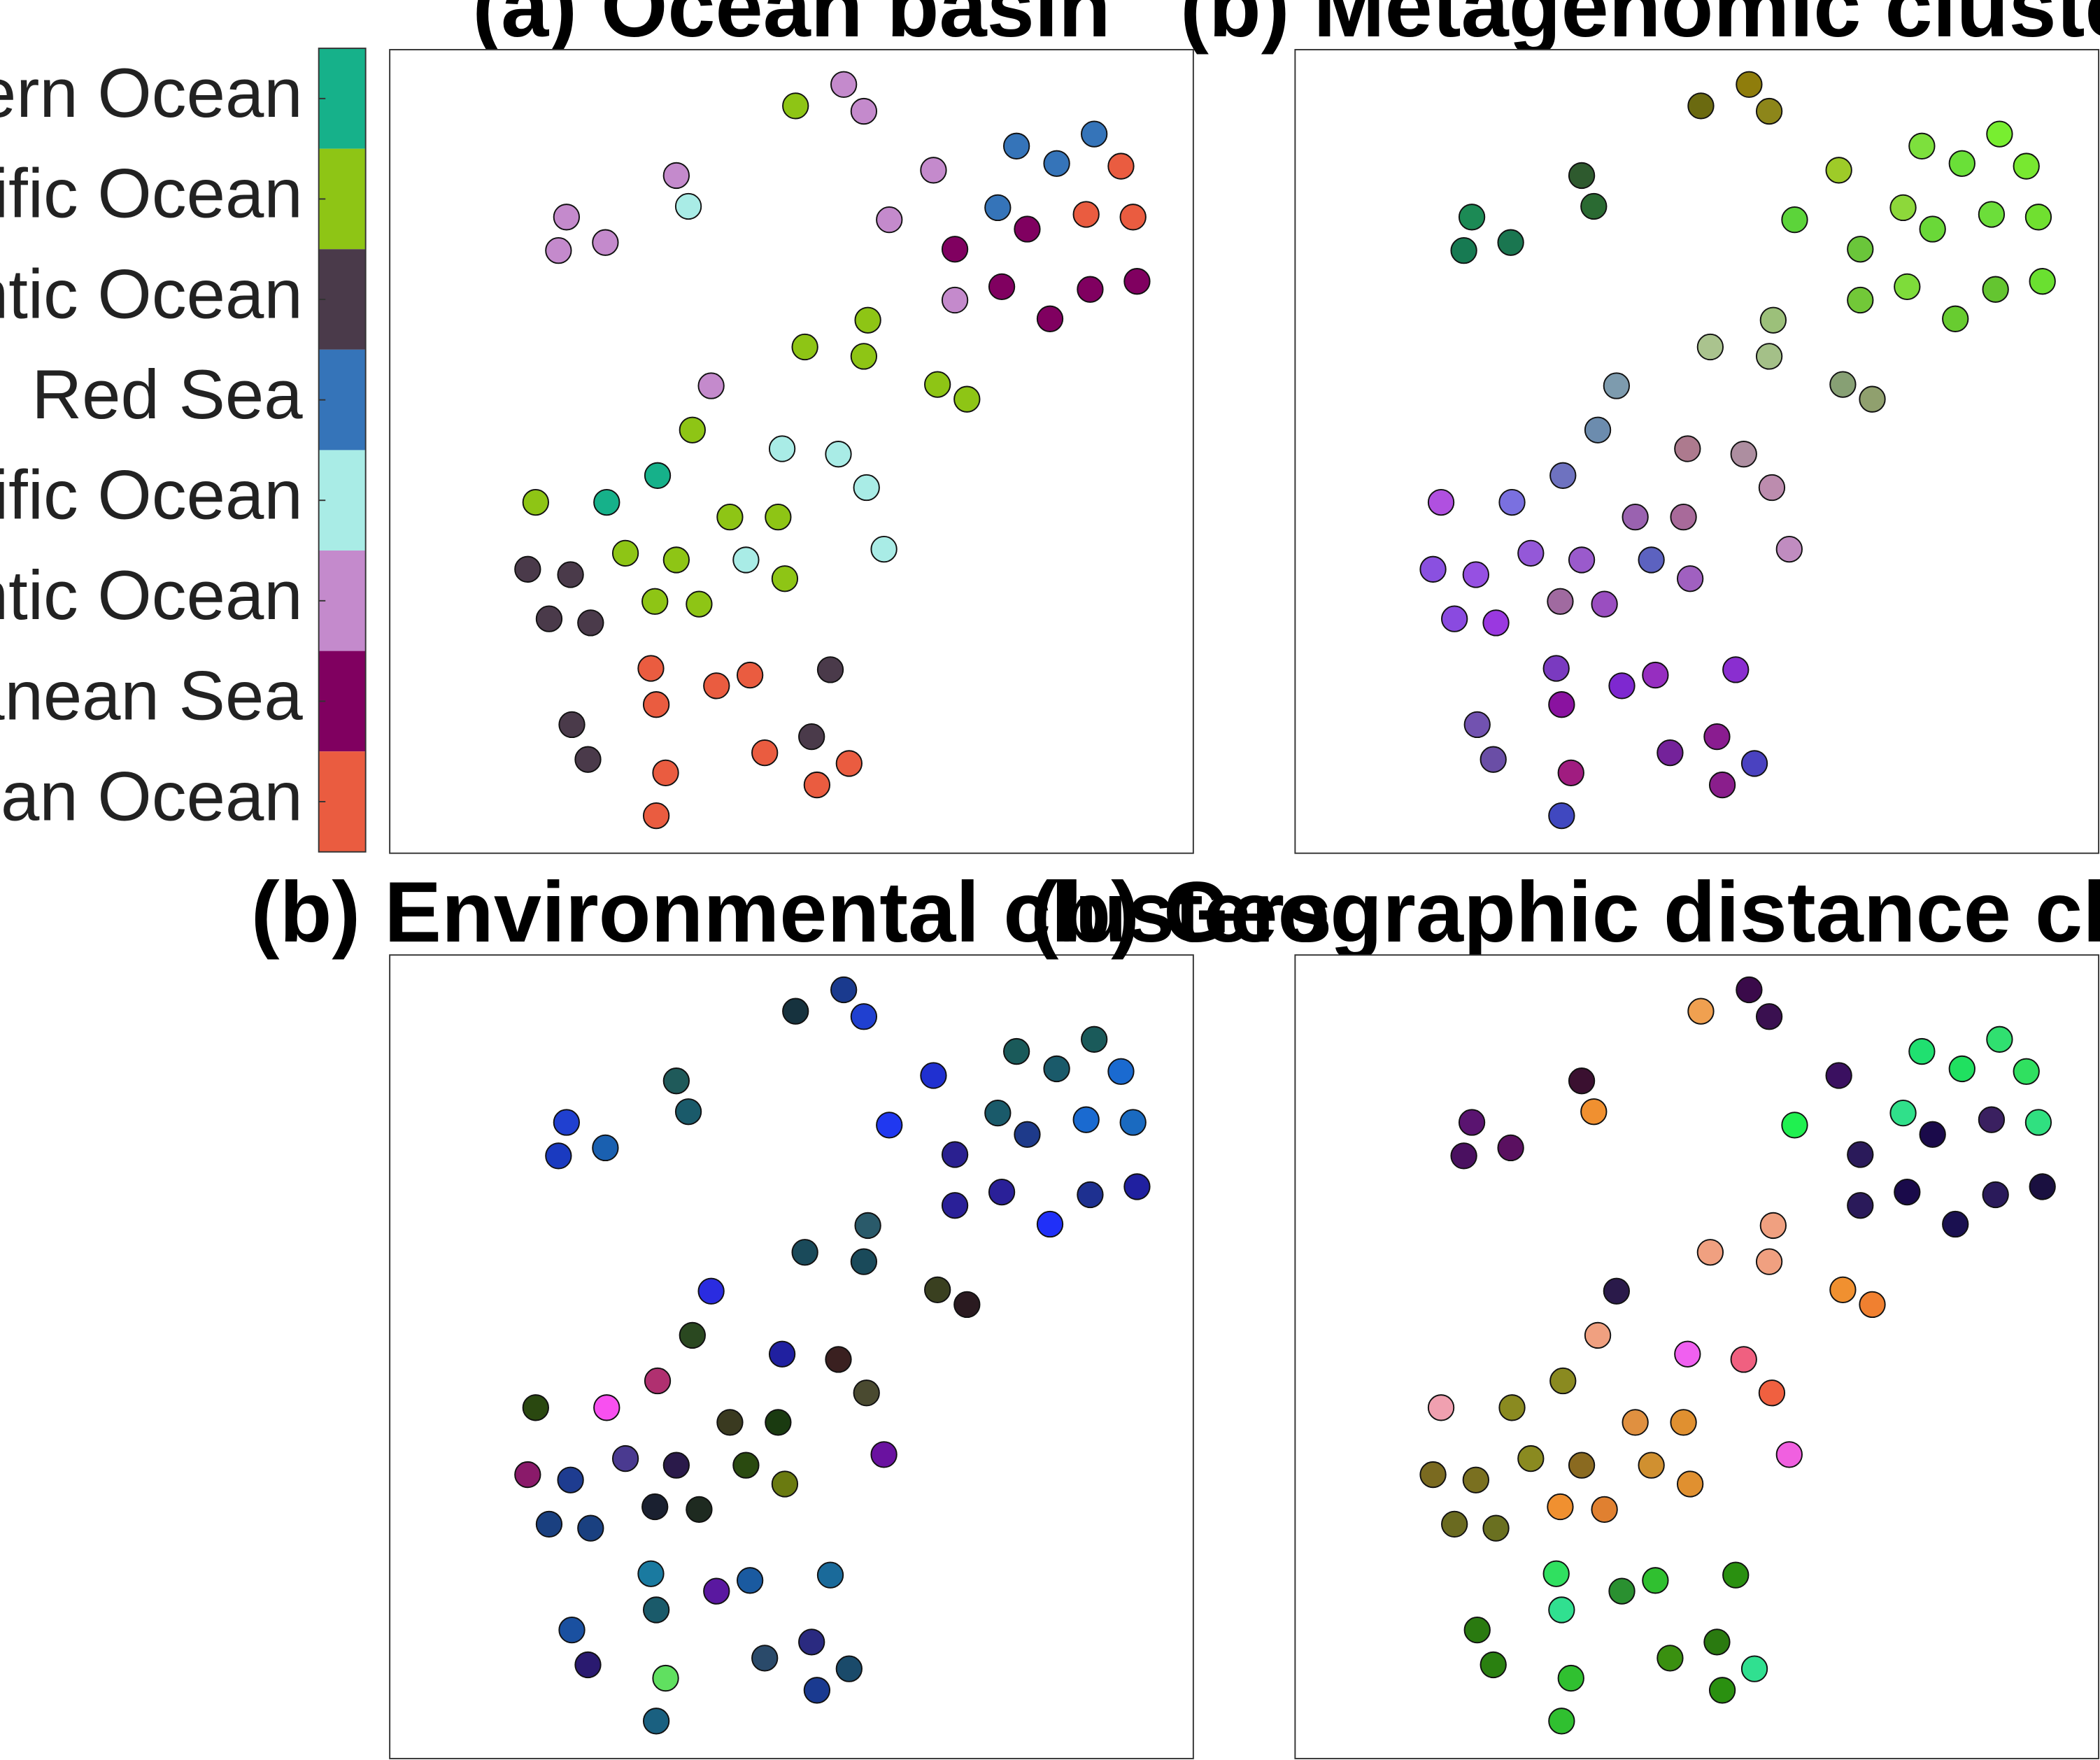  Describe the element at coordinates (151, 294) in the screenshot. I see `colorbar-label: North Atlantic Ocean` at that location.